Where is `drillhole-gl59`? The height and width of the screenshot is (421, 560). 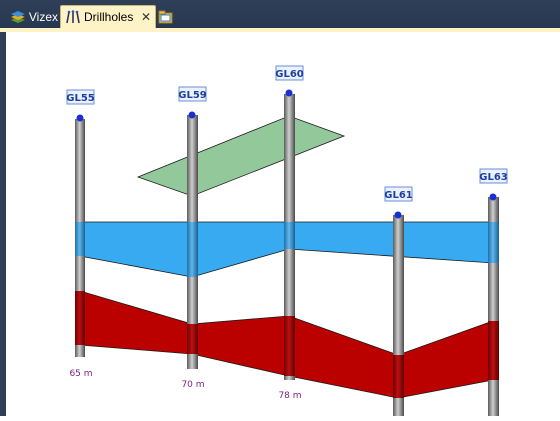
drillhole-gl59 is located at coordinates (192, 240).